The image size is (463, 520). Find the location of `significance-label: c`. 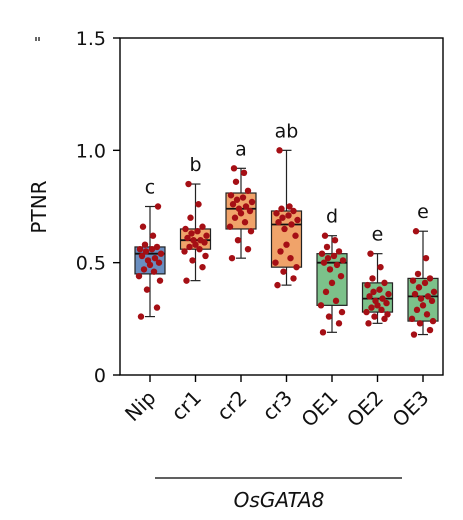

significance-label: c is located at coordinates (150, 188).